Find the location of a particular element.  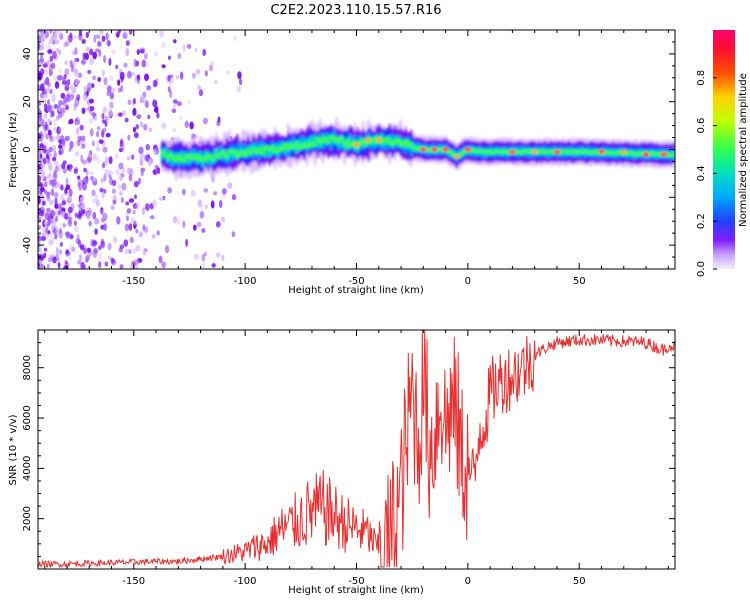

x-tick-label: -50 is located at coordinates (356, 581).